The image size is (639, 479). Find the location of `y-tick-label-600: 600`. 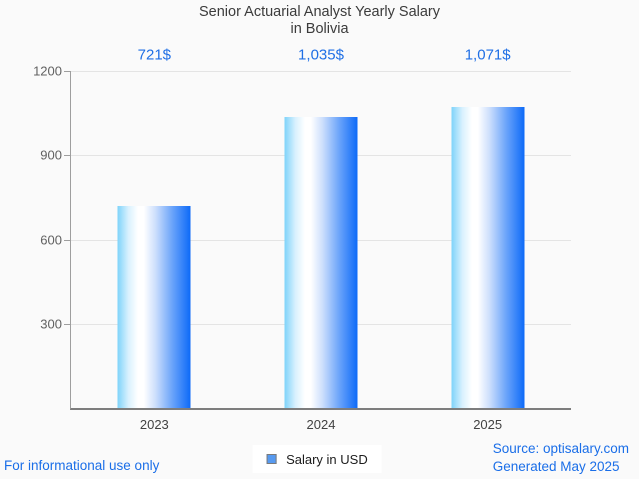

y-tick-label-600: 600 is located at coordinates (51, 240).